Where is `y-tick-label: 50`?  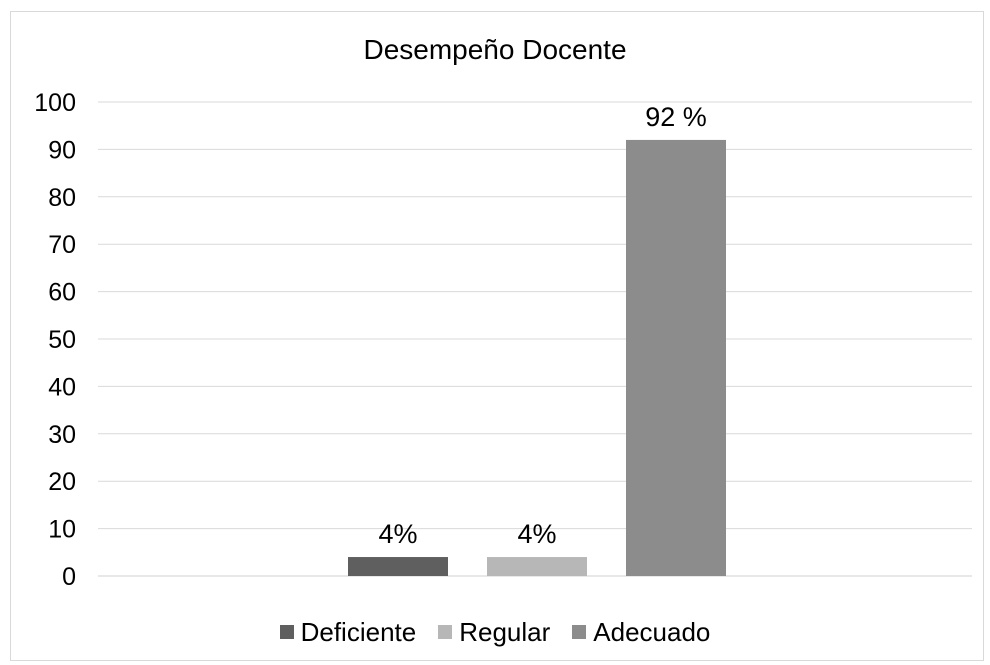 y-tick-label: 50 is located at coordinates (62, 340).